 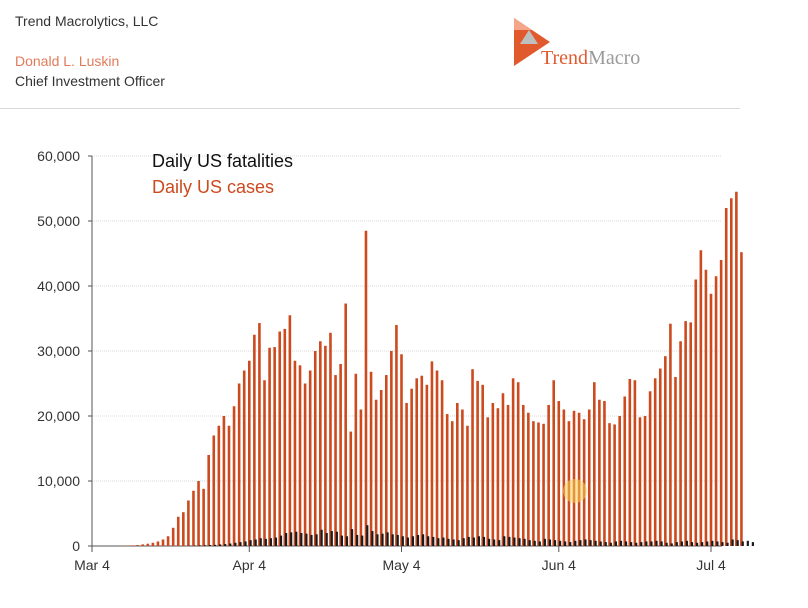 What do you see at coordinates (92, 565) in the screenshot?
I see `x-tick-label: Mar 4` at bounding box center [92, 565].